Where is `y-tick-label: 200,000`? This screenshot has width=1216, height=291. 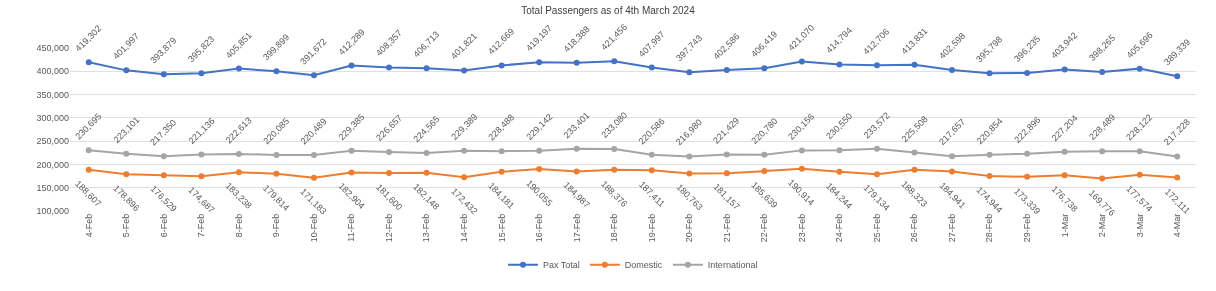
y-tick-label: 200,000 is located at coordinates (52, 164).